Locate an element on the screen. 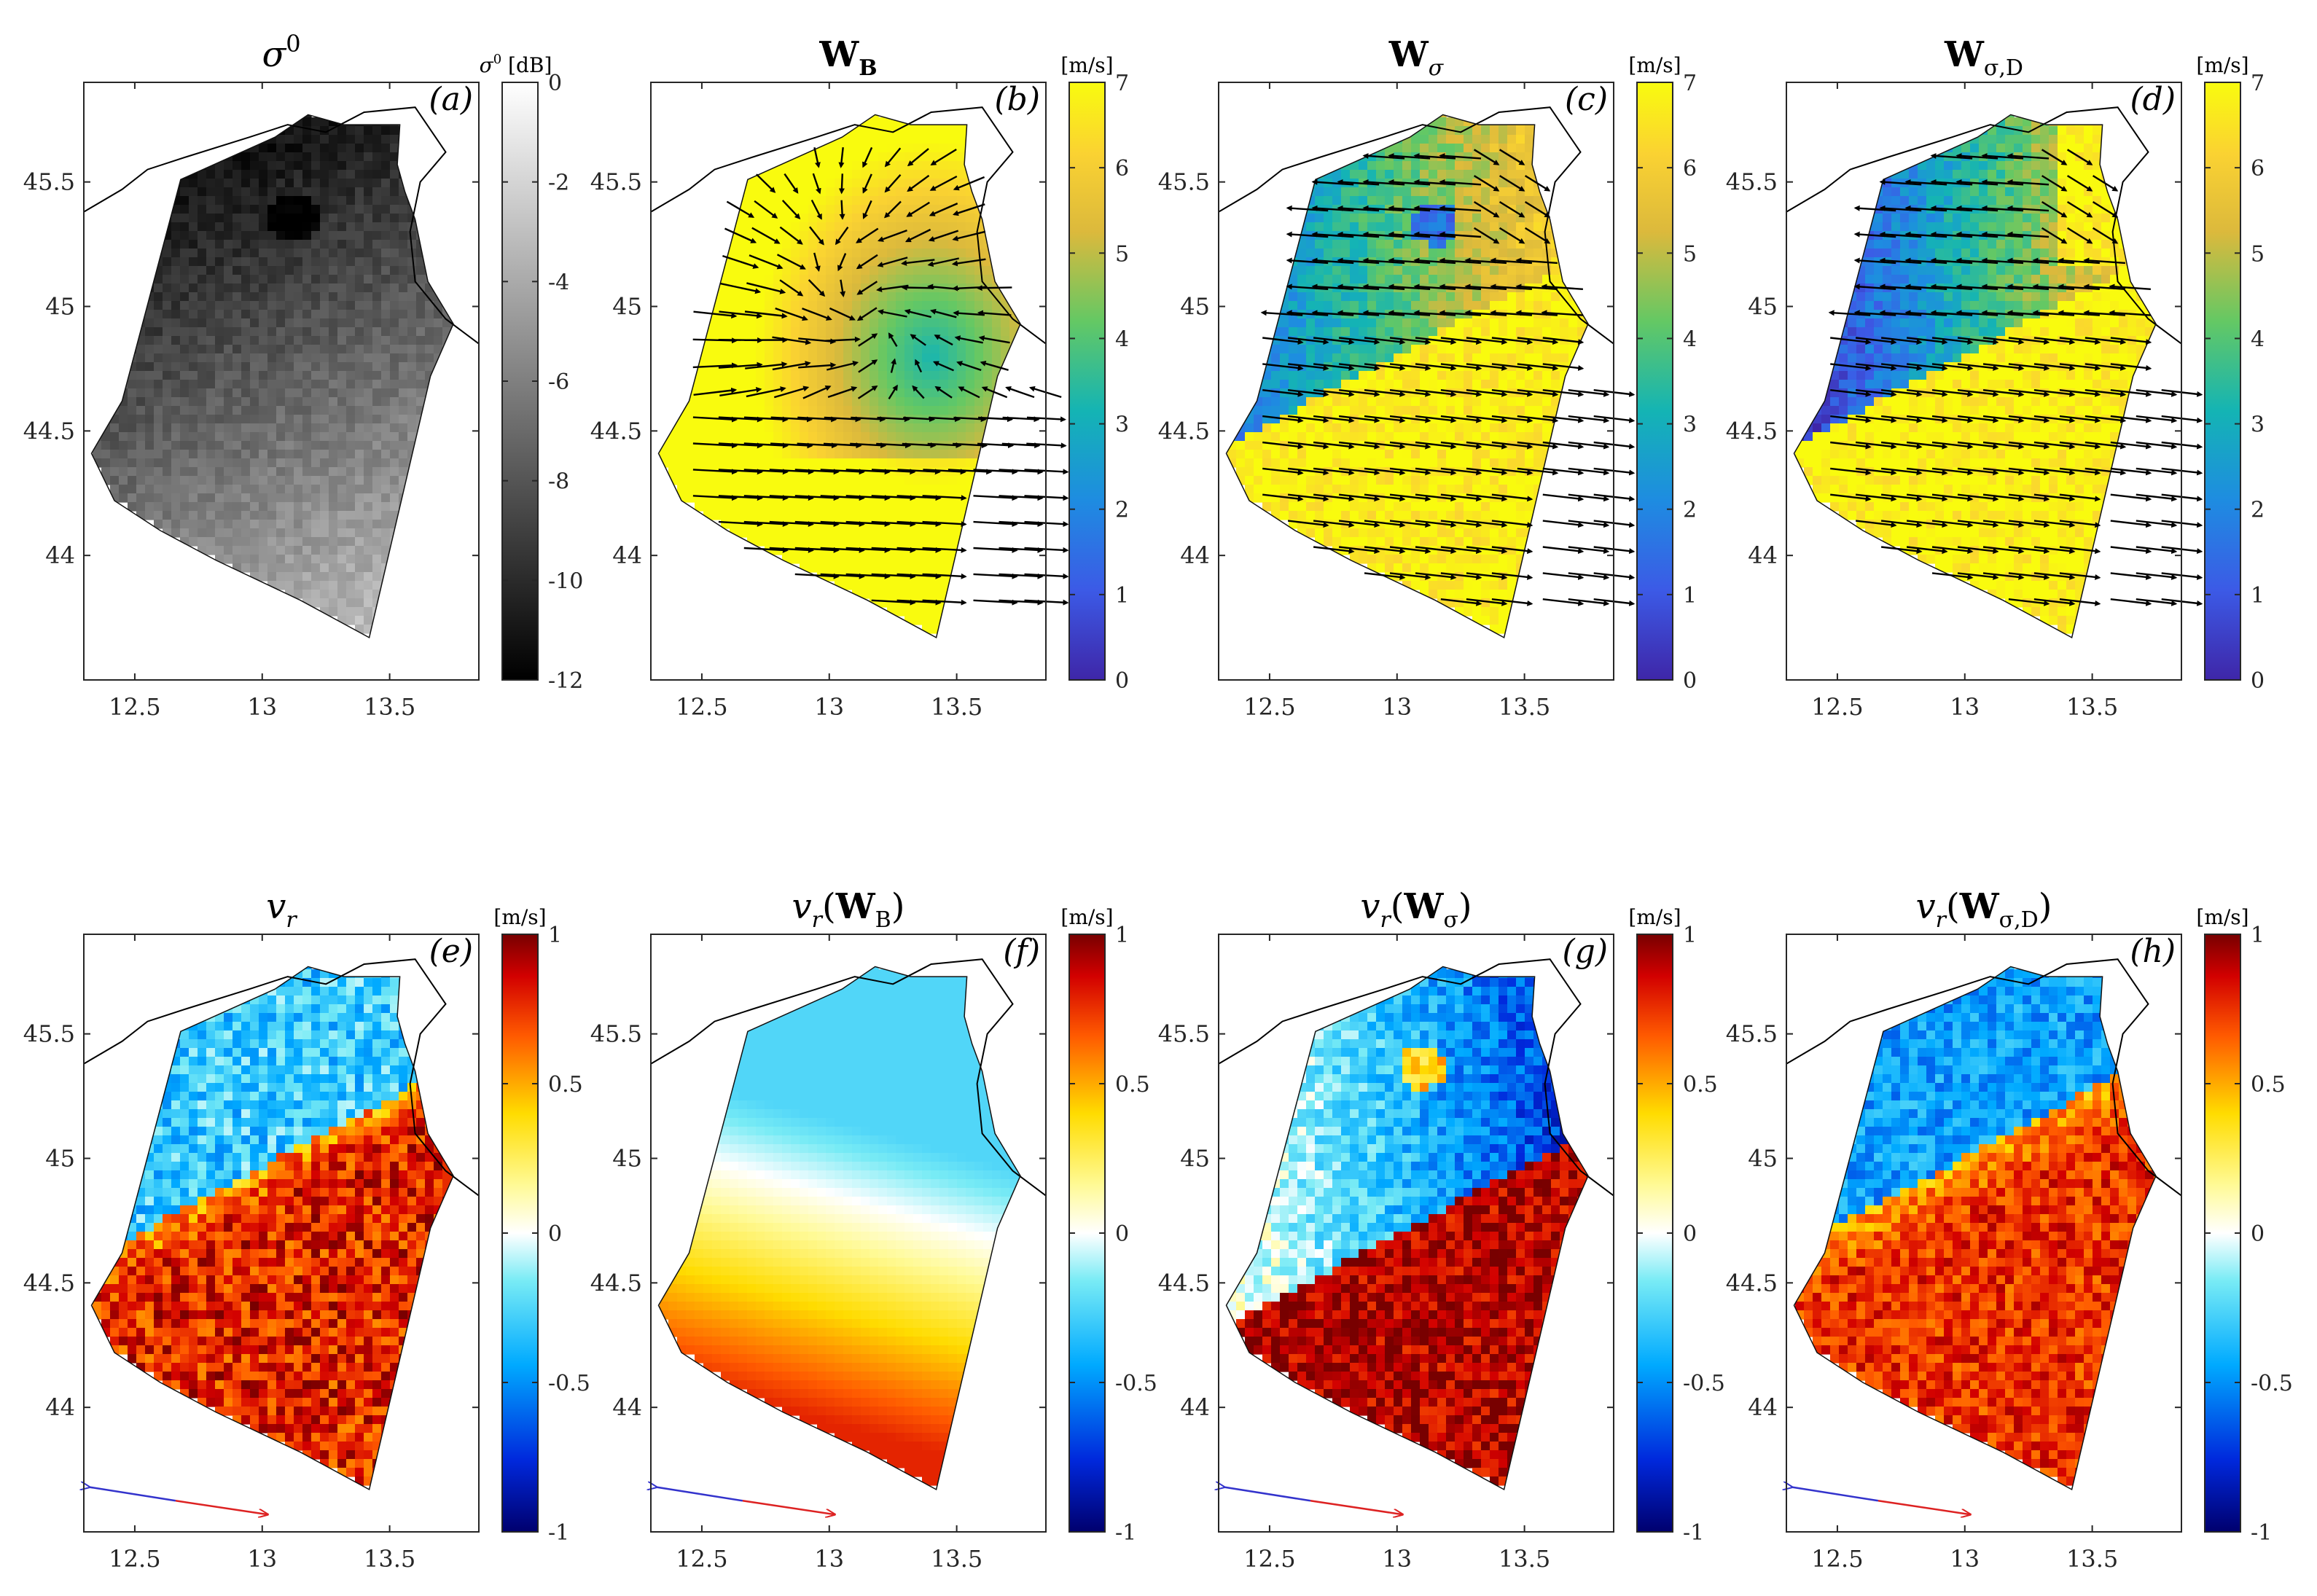 This screenshot has width=2317, height=1596. coastline is located at coordinates (281, 225).